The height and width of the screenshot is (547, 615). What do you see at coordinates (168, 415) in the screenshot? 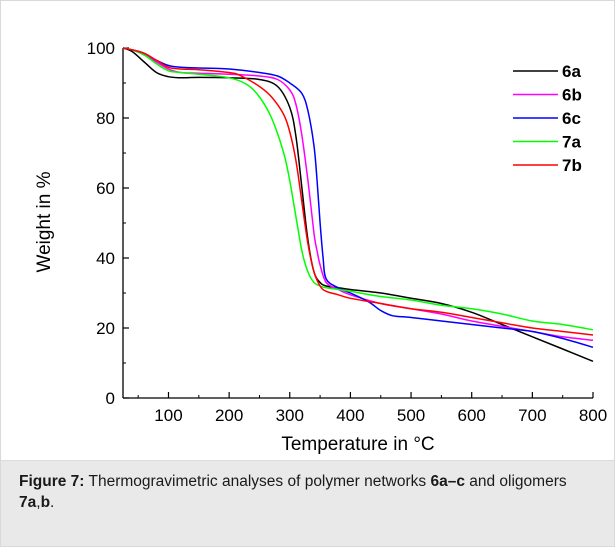
I see `x-tick-label: 100` at bounding box center [168, 415].